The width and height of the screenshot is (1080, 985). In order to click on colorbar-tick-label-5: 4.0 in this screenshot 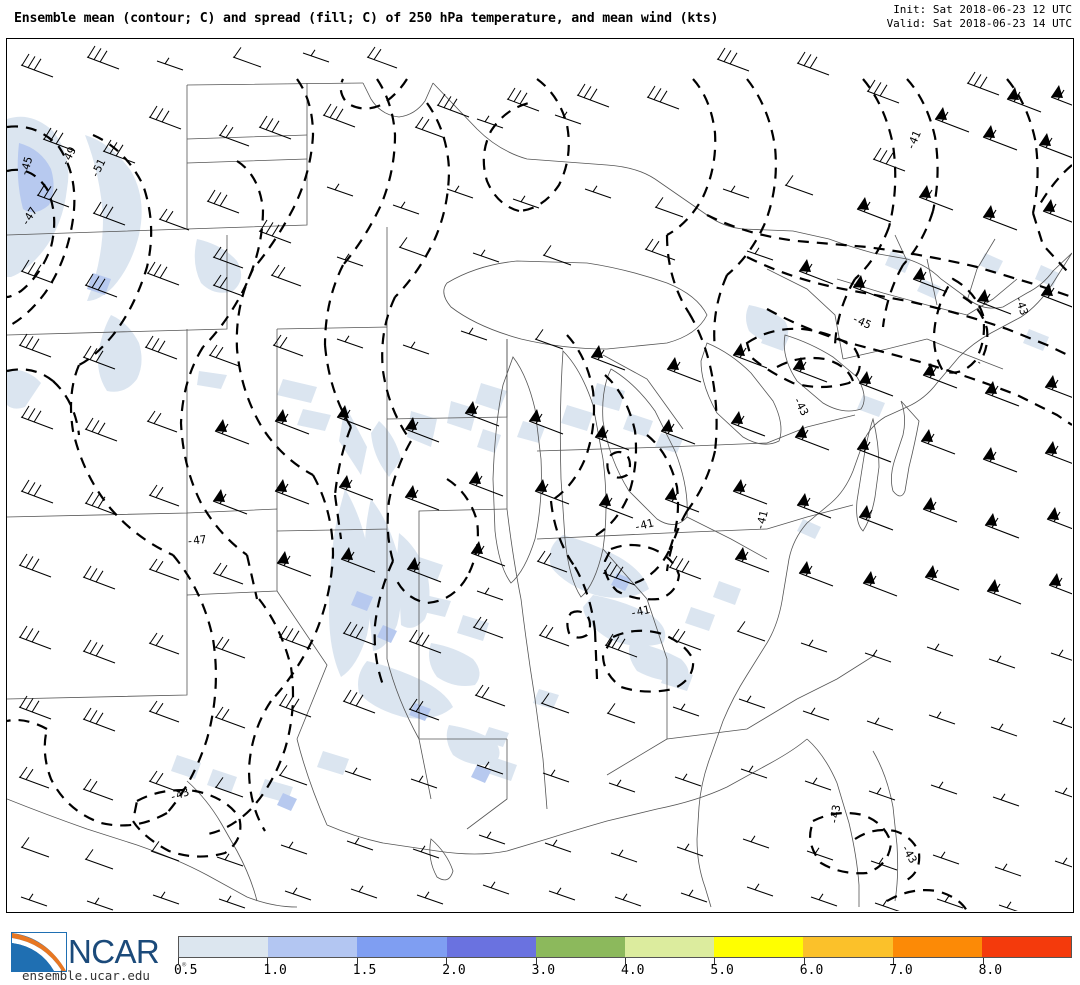, I will do `click(633, 970)`.